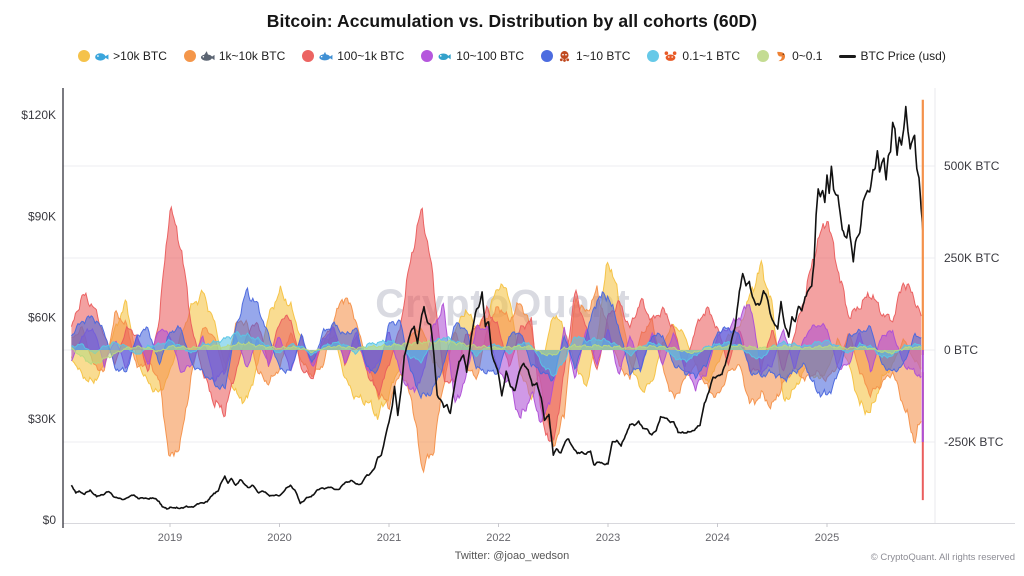  What do you see at coordinates (564, 56) in the screenshot?
I see `octopus-icon` at bounding box center [564, 56].